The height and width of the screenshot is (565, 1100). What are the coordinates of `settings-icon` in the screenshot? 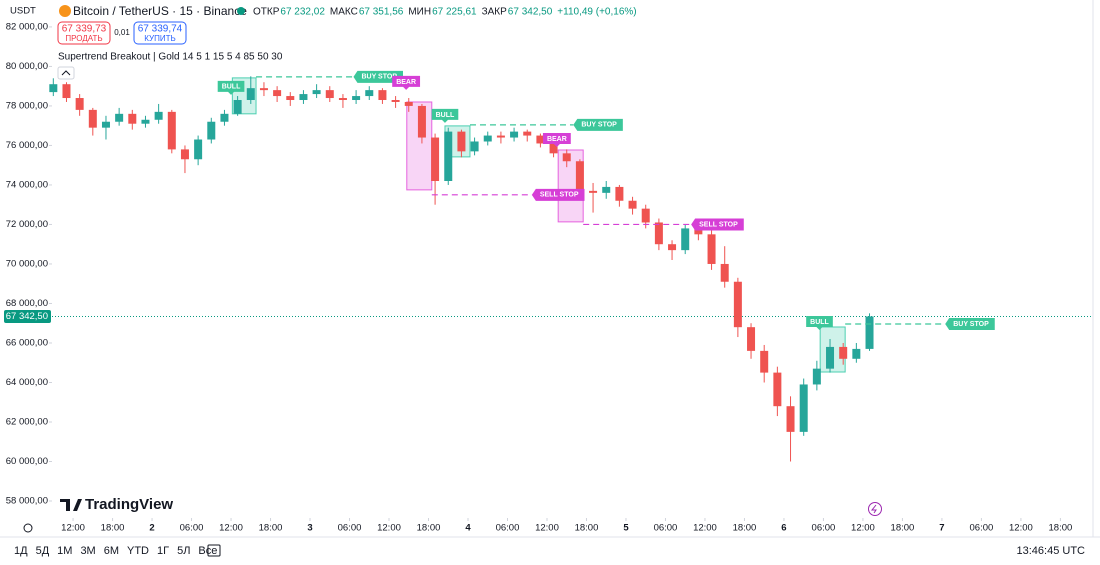 It's located at (28, 528).